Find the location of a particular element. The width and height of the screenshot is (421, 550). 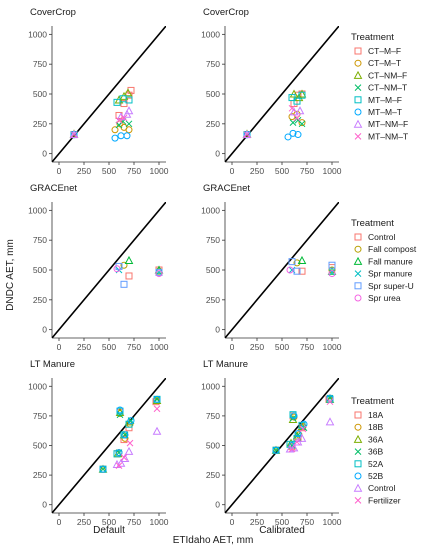

panel-title: CoverCrop is located at coordinates (226, 12).